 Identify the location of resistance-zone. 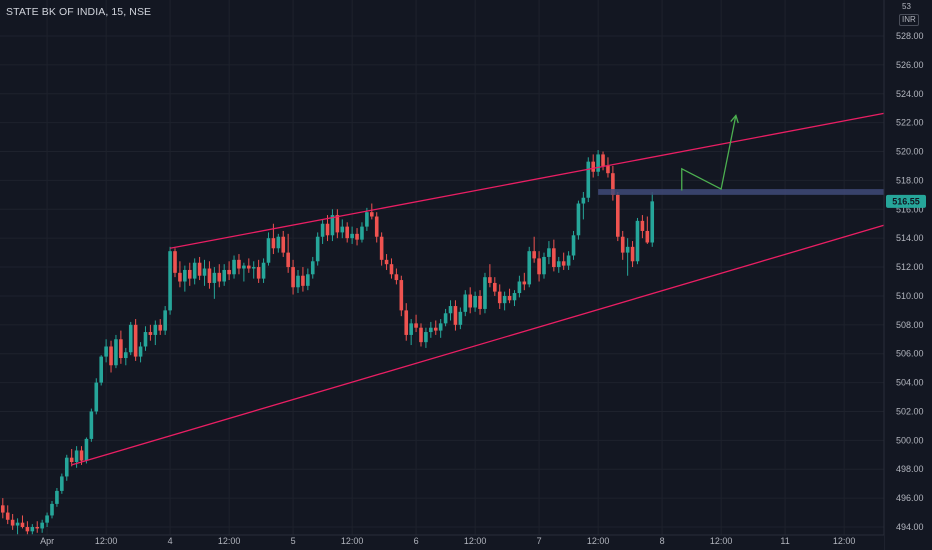
(765, 192).